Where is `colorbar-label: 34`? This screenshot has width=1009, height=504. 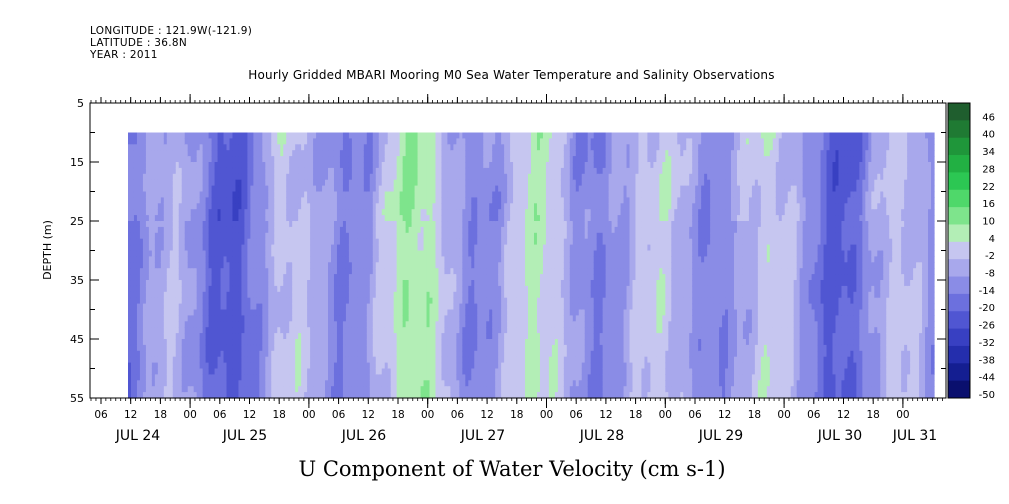
colorbar-label: 34 is located at coordinates (988, 152).